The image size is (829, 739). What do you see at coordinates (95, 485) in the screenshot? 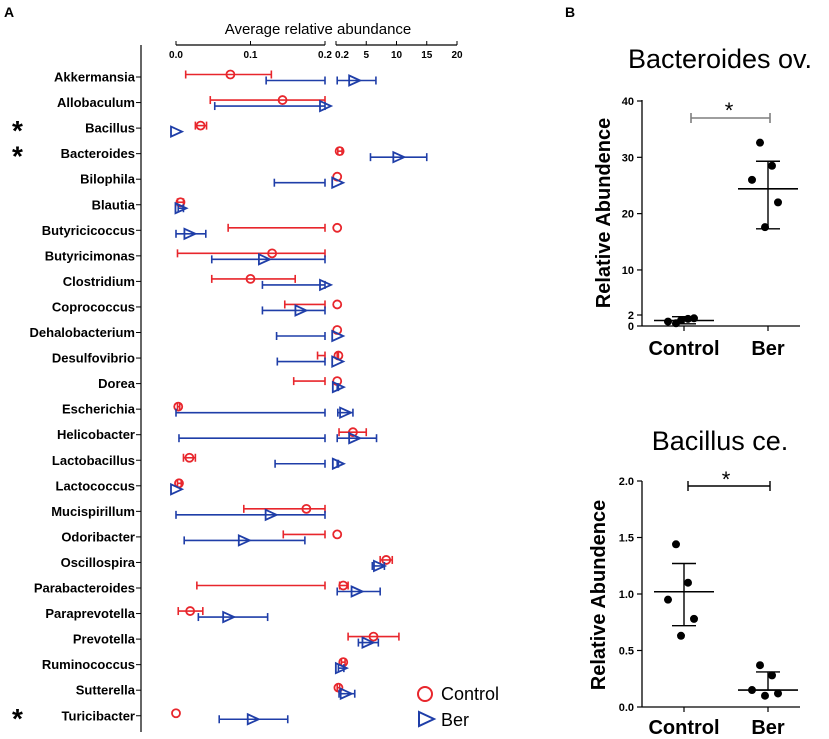
I see `genus-label: Lactococcus` at bounding box center [95, 485].